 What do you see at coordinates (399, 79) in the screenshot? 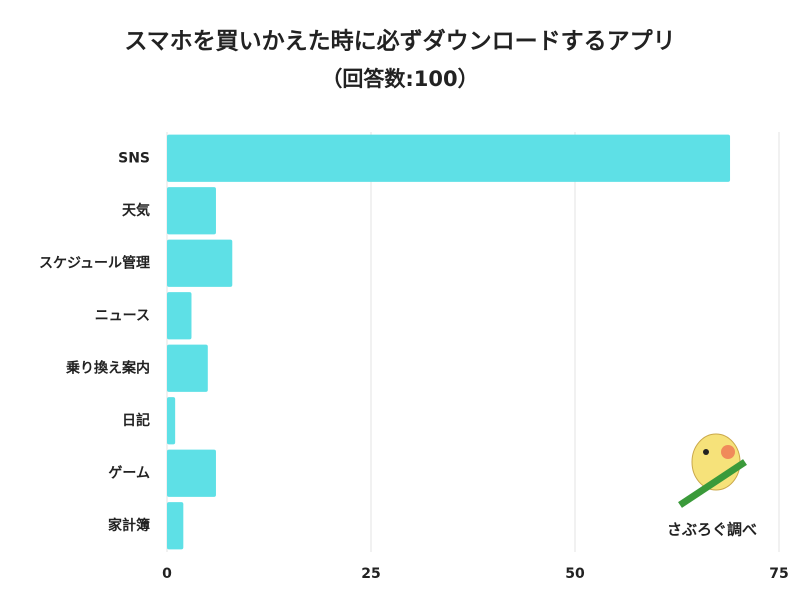
I see `chart-subtitle: （回答数:100）` at bounding box center [399, 79].